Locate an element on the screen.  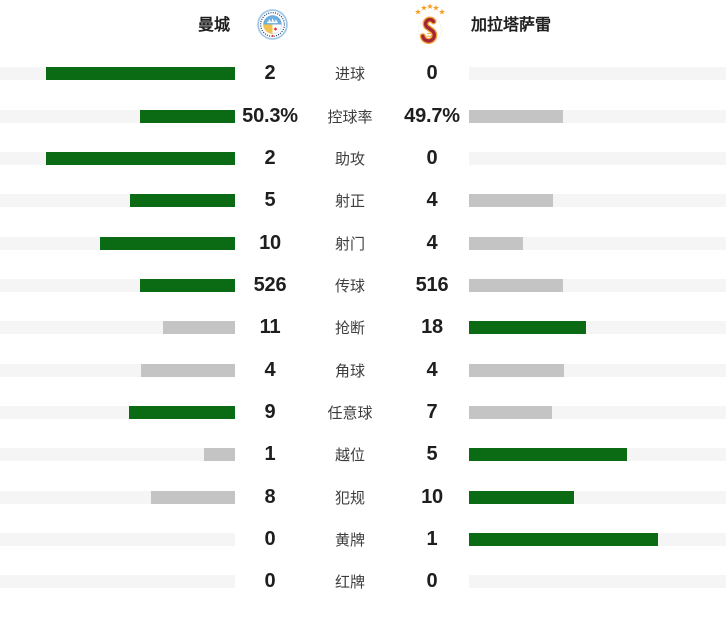
stat-row: 5 射正 4 is located at coordinates (363, 201).